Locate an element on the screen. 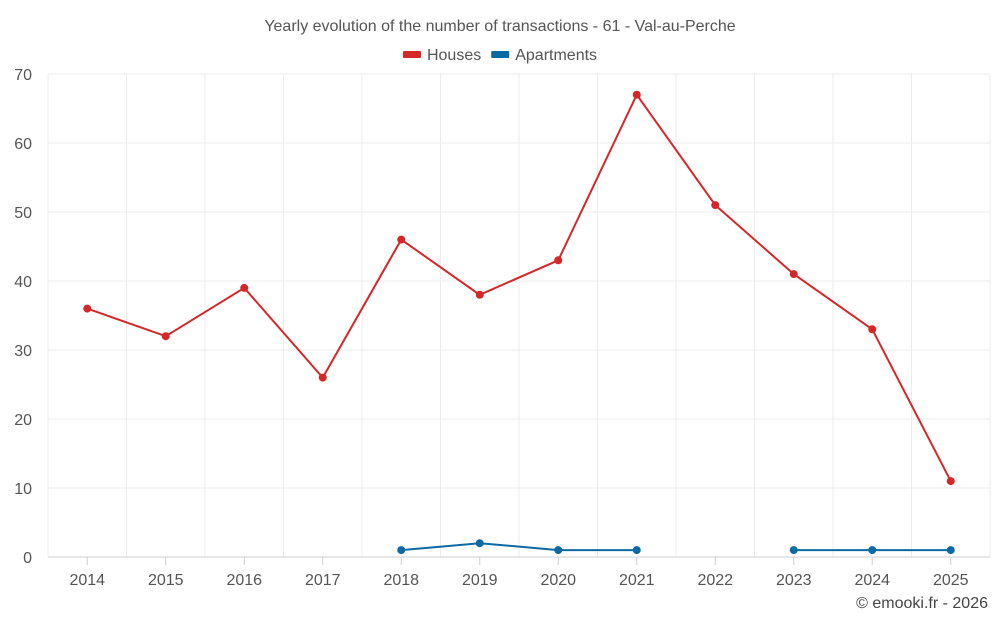 This screenshot has height=625, width=1000. y-tick-label: 60 is located at coordinates (23, 144).